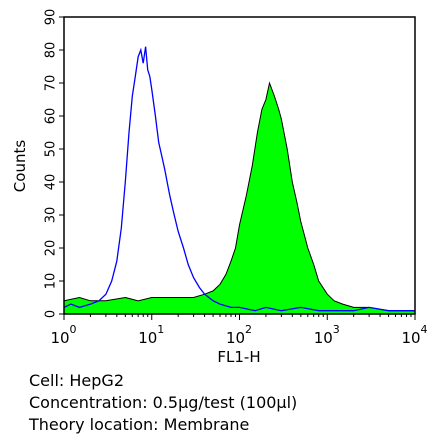 Image resolution: width=438 pixels, height=440 pixels. Describe the element at coordinates (160, 329) in the screenshot. I see `x-tick-exponent: 1` at that location.